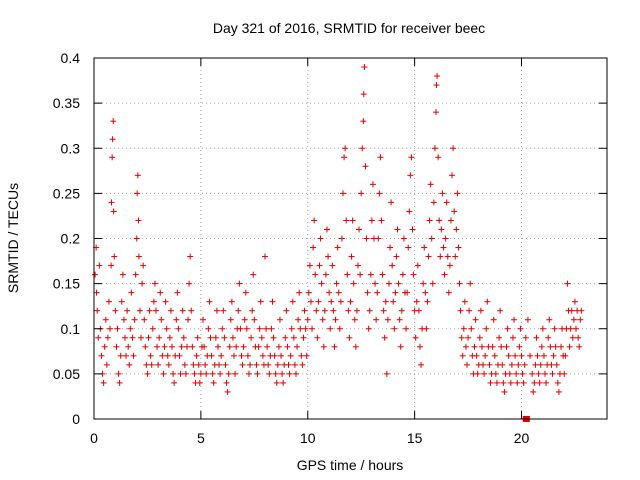 The height and width of the screenshot is (480, 640). What do you see at coordinates (308, 438) in the screenshot?
I see `x-tick-label: 10` at bounding box center [308, 438].